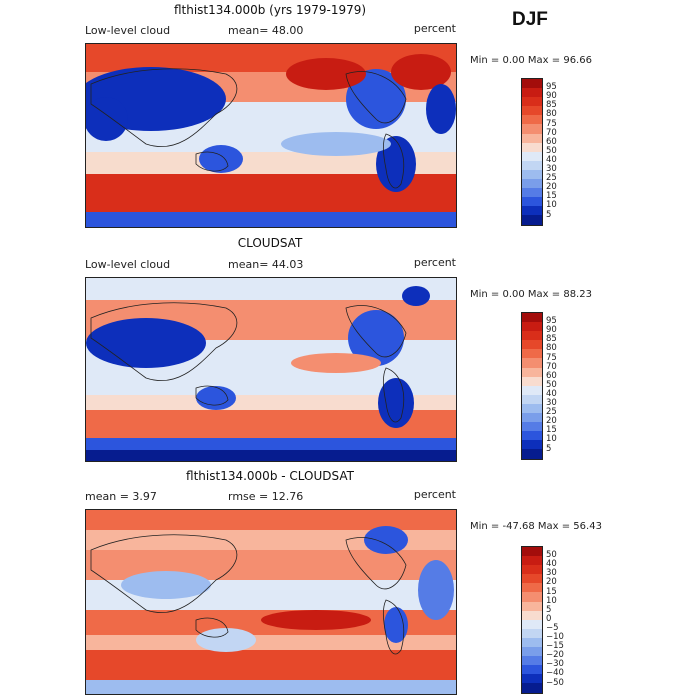 The image size is (700, 700). Describe the element at coordinates (536, 526) in the screenshot. I see `panel-3-min-max: Min = -47.68 Max = 56.43` at that location.